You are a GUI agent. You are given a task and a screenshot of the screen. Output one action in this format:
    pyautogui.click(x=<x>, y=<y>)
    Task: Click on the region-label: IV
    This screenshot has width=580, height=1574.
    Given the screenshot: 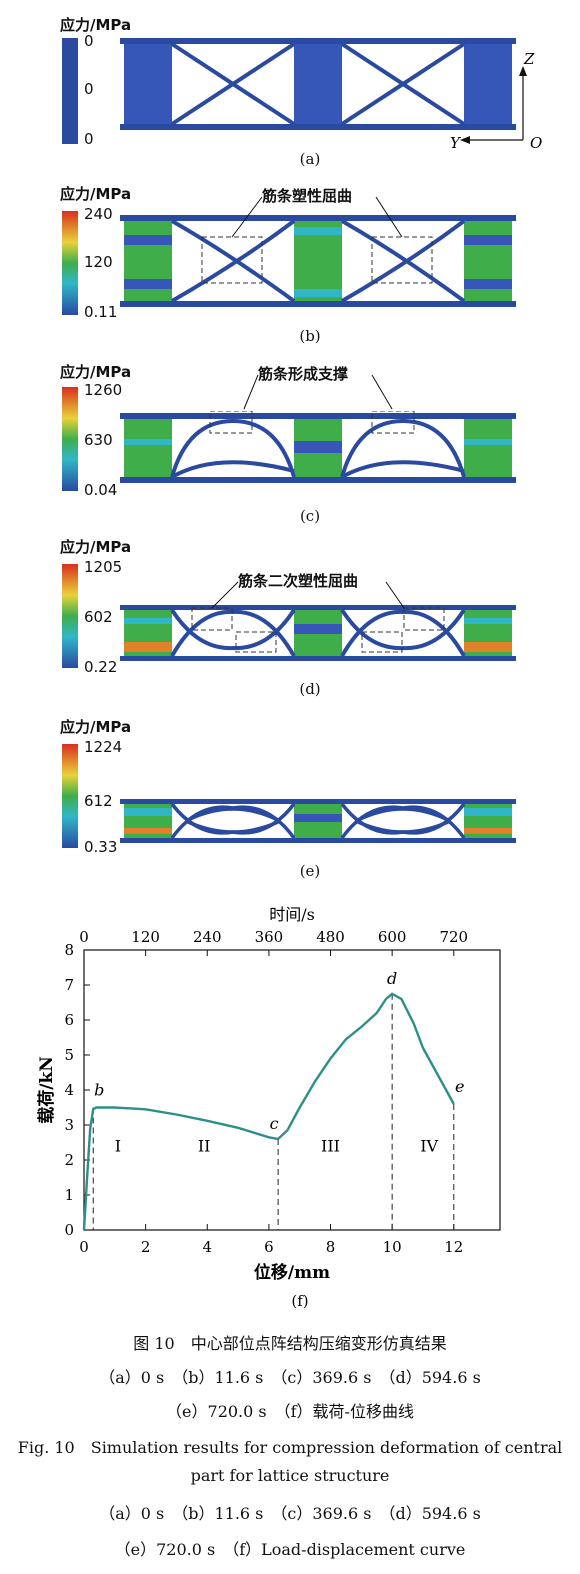 What is the action you would take?
    pyautogui.click(x=429, y=1145)
    